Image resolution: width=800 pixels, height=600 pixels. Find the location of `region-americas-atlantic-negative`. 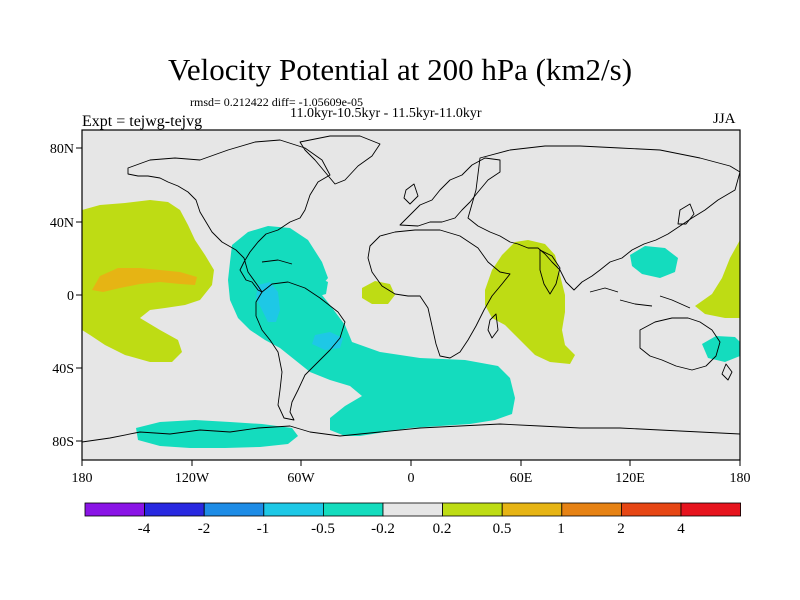

region-americas-atlantic-negative is located at coordinates (371, 331).